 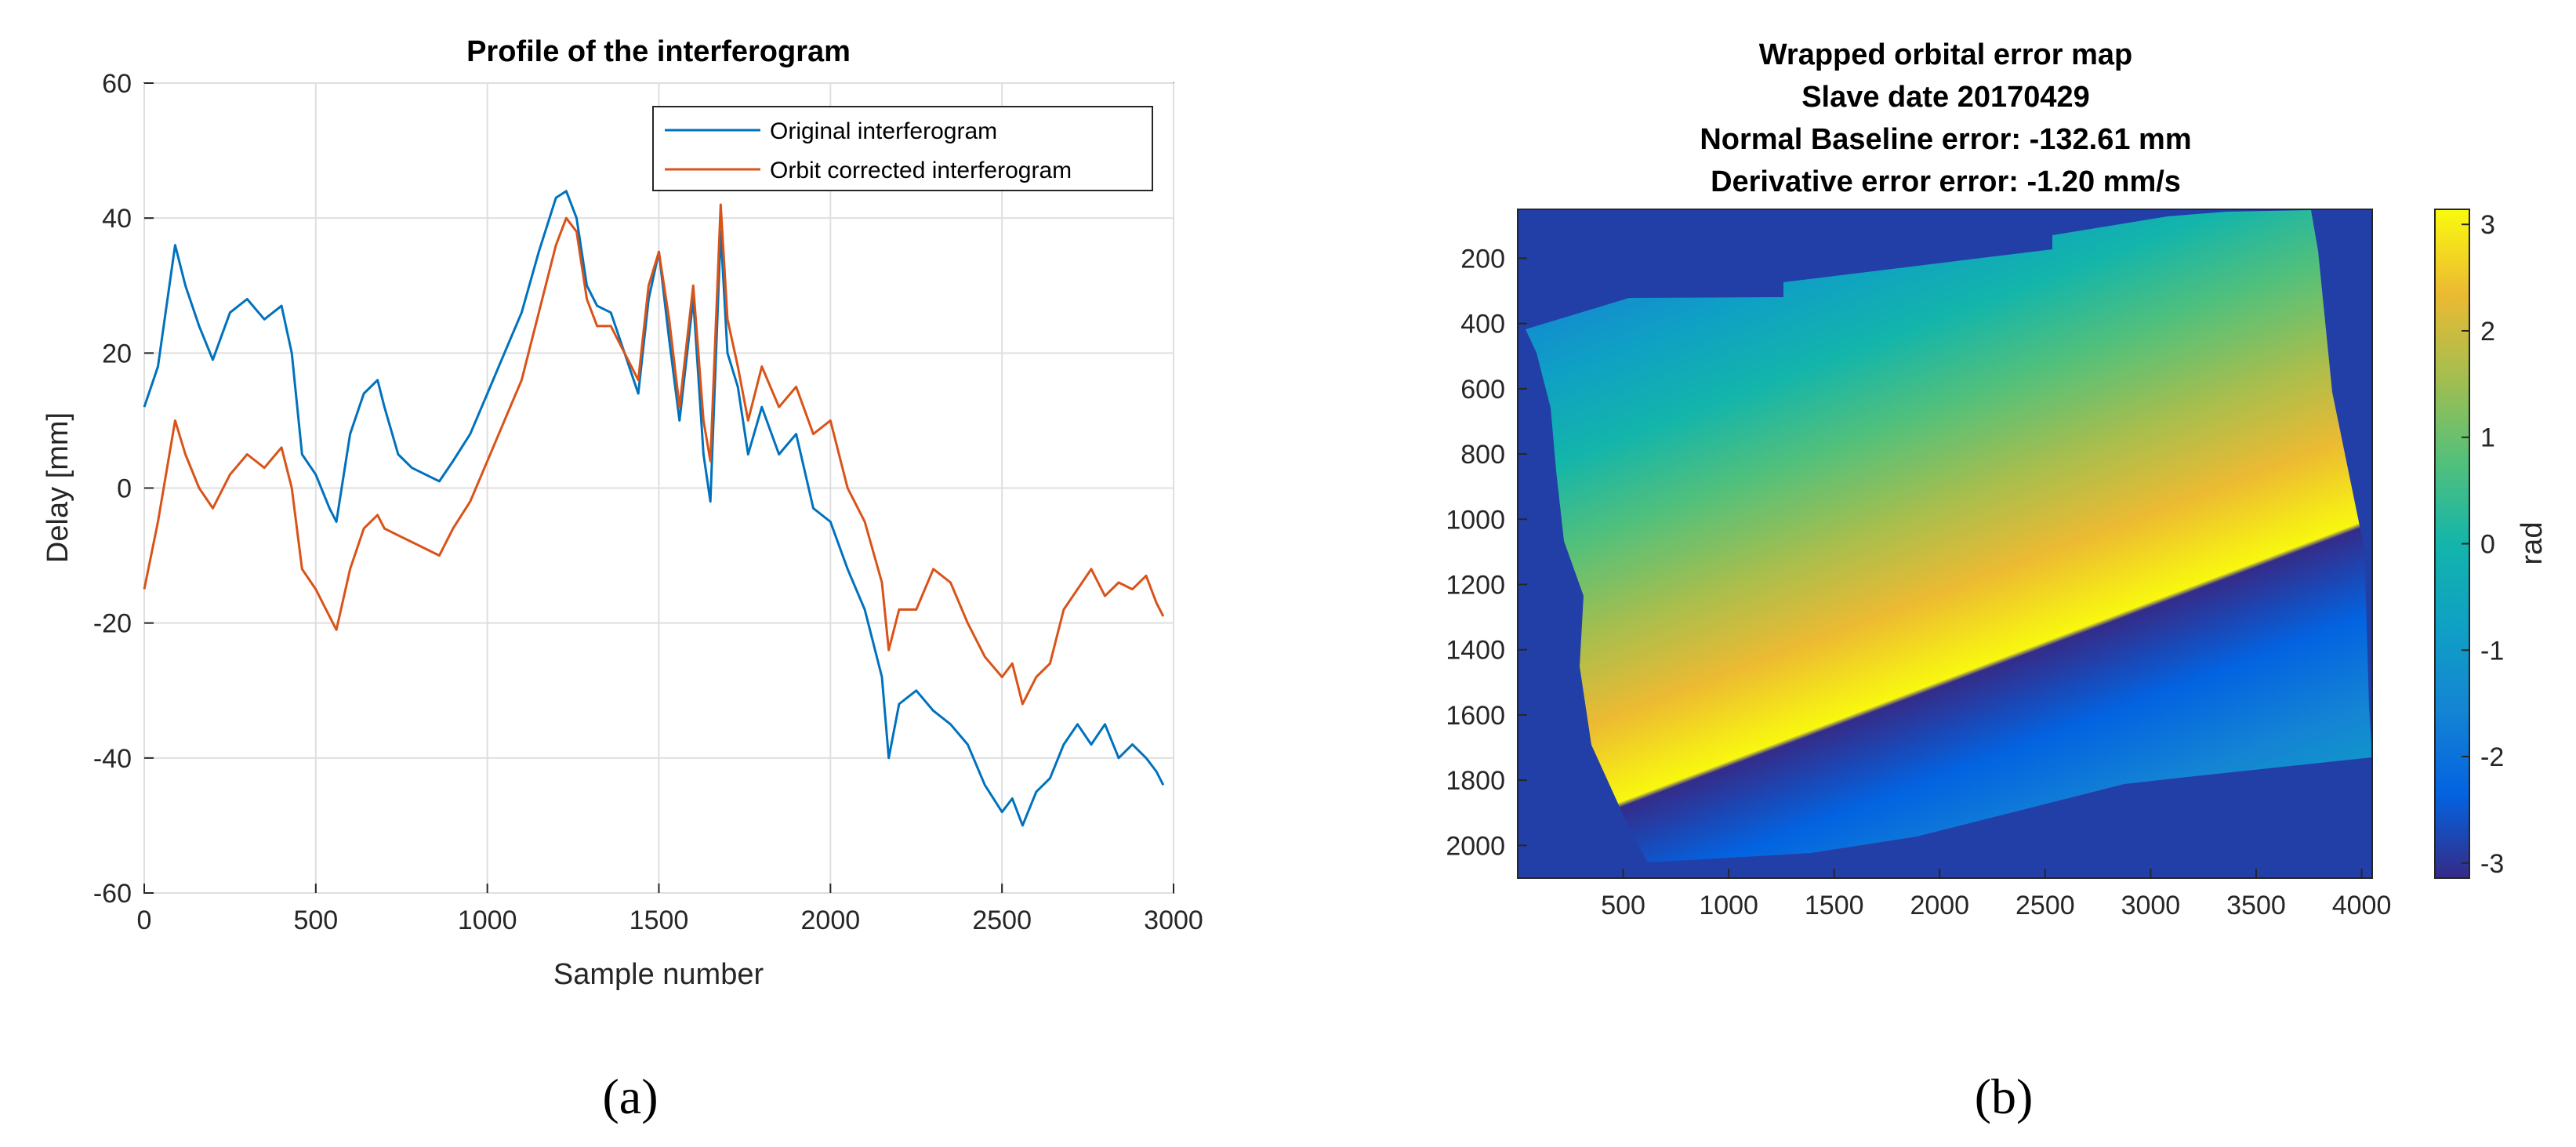 What do you see at coordinates (2488, 545) in the screenshot?
I see `colorbar-tick-label: 0` at bounding box center [2488, 545].